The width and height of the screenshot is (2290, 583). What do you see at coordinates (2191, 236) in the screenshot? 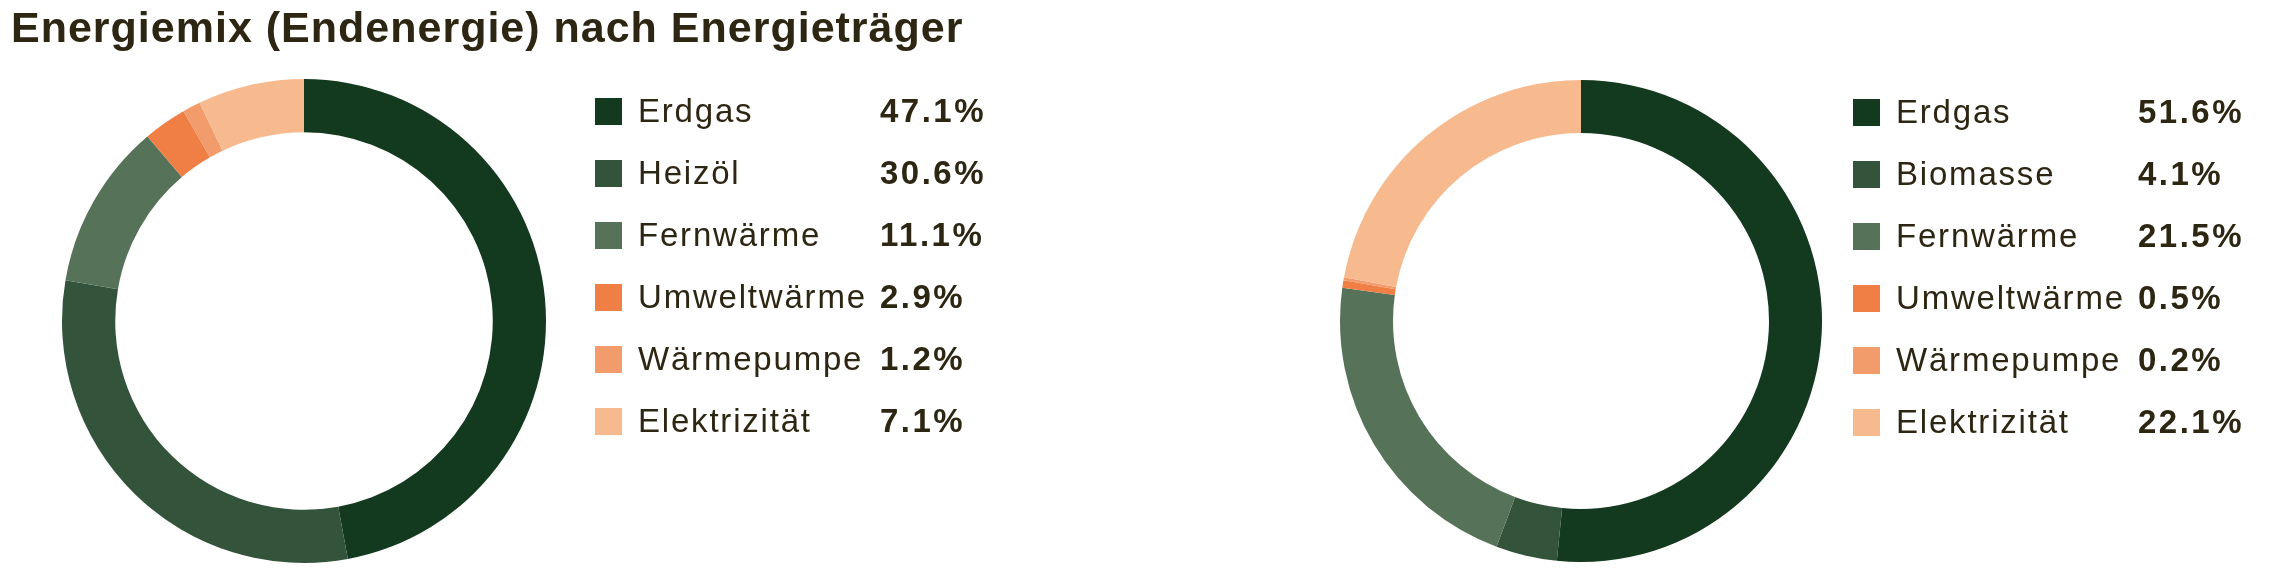
I see `data-label: 21.5%` at bounding box center [2191, 236].